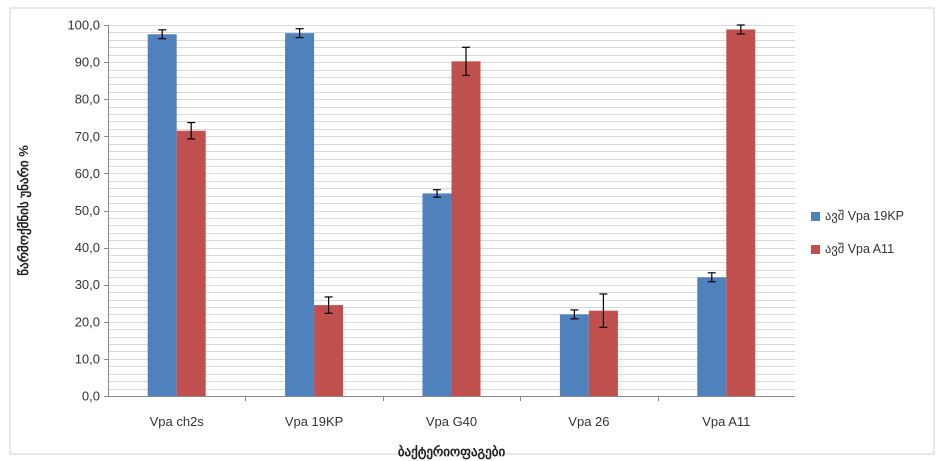  What do you see at coordinates (864, 216) in the screenshot?
I see `legend-label-series-1: ავშ Vpa 19KP` at bounding box center [864, 216].